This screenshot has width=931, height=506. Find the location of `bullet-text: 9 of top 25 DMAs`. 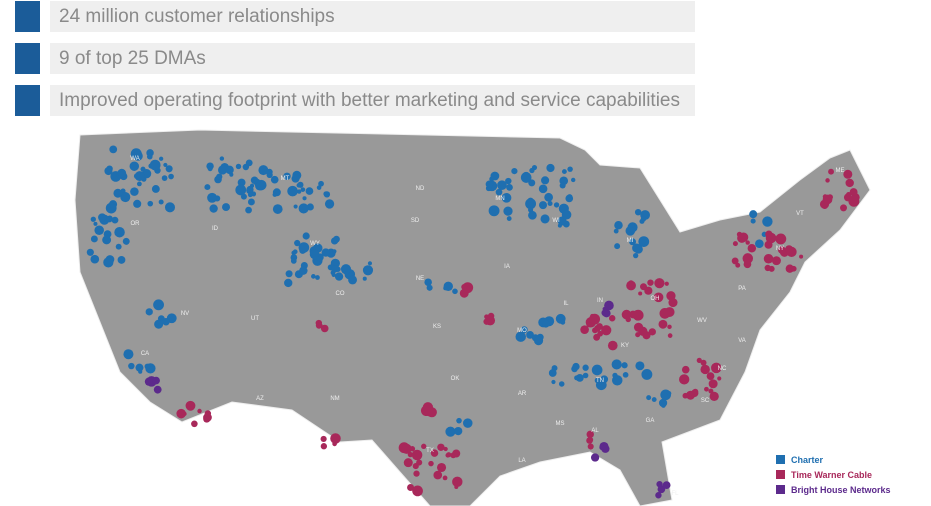

bullet-text: 9 of top 25 DMAs is located at coordinates (372, 58).